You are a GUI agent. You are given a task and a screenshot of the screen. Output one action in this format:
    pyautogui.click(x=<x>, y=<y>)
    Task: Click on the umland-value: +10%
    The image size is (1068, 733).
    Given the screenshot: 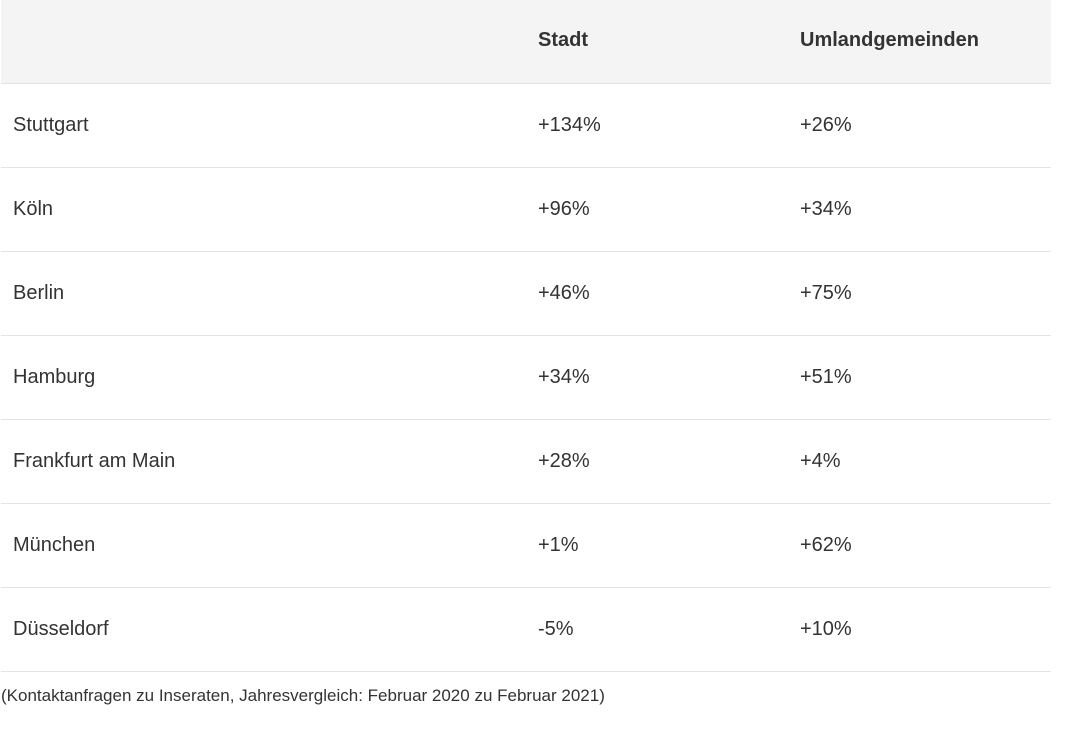 What is the action you would take?
    pyautogui.click(x=826, y=629)
    